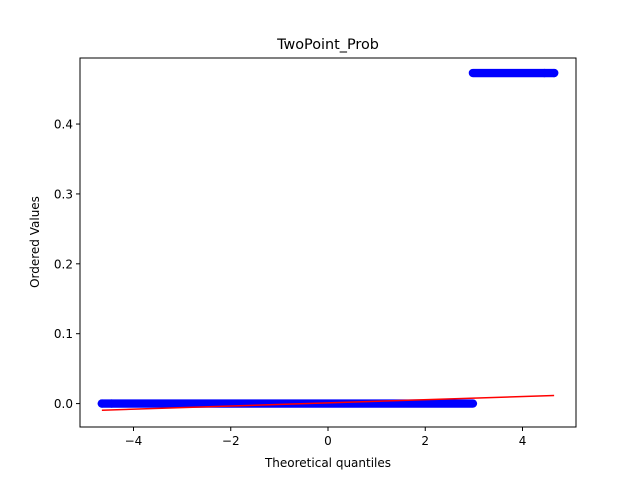 This screenshot has width=640, height=480. Describe the element at coordinates (328, 402) in the screenshot. I see `fit-line` at that location.